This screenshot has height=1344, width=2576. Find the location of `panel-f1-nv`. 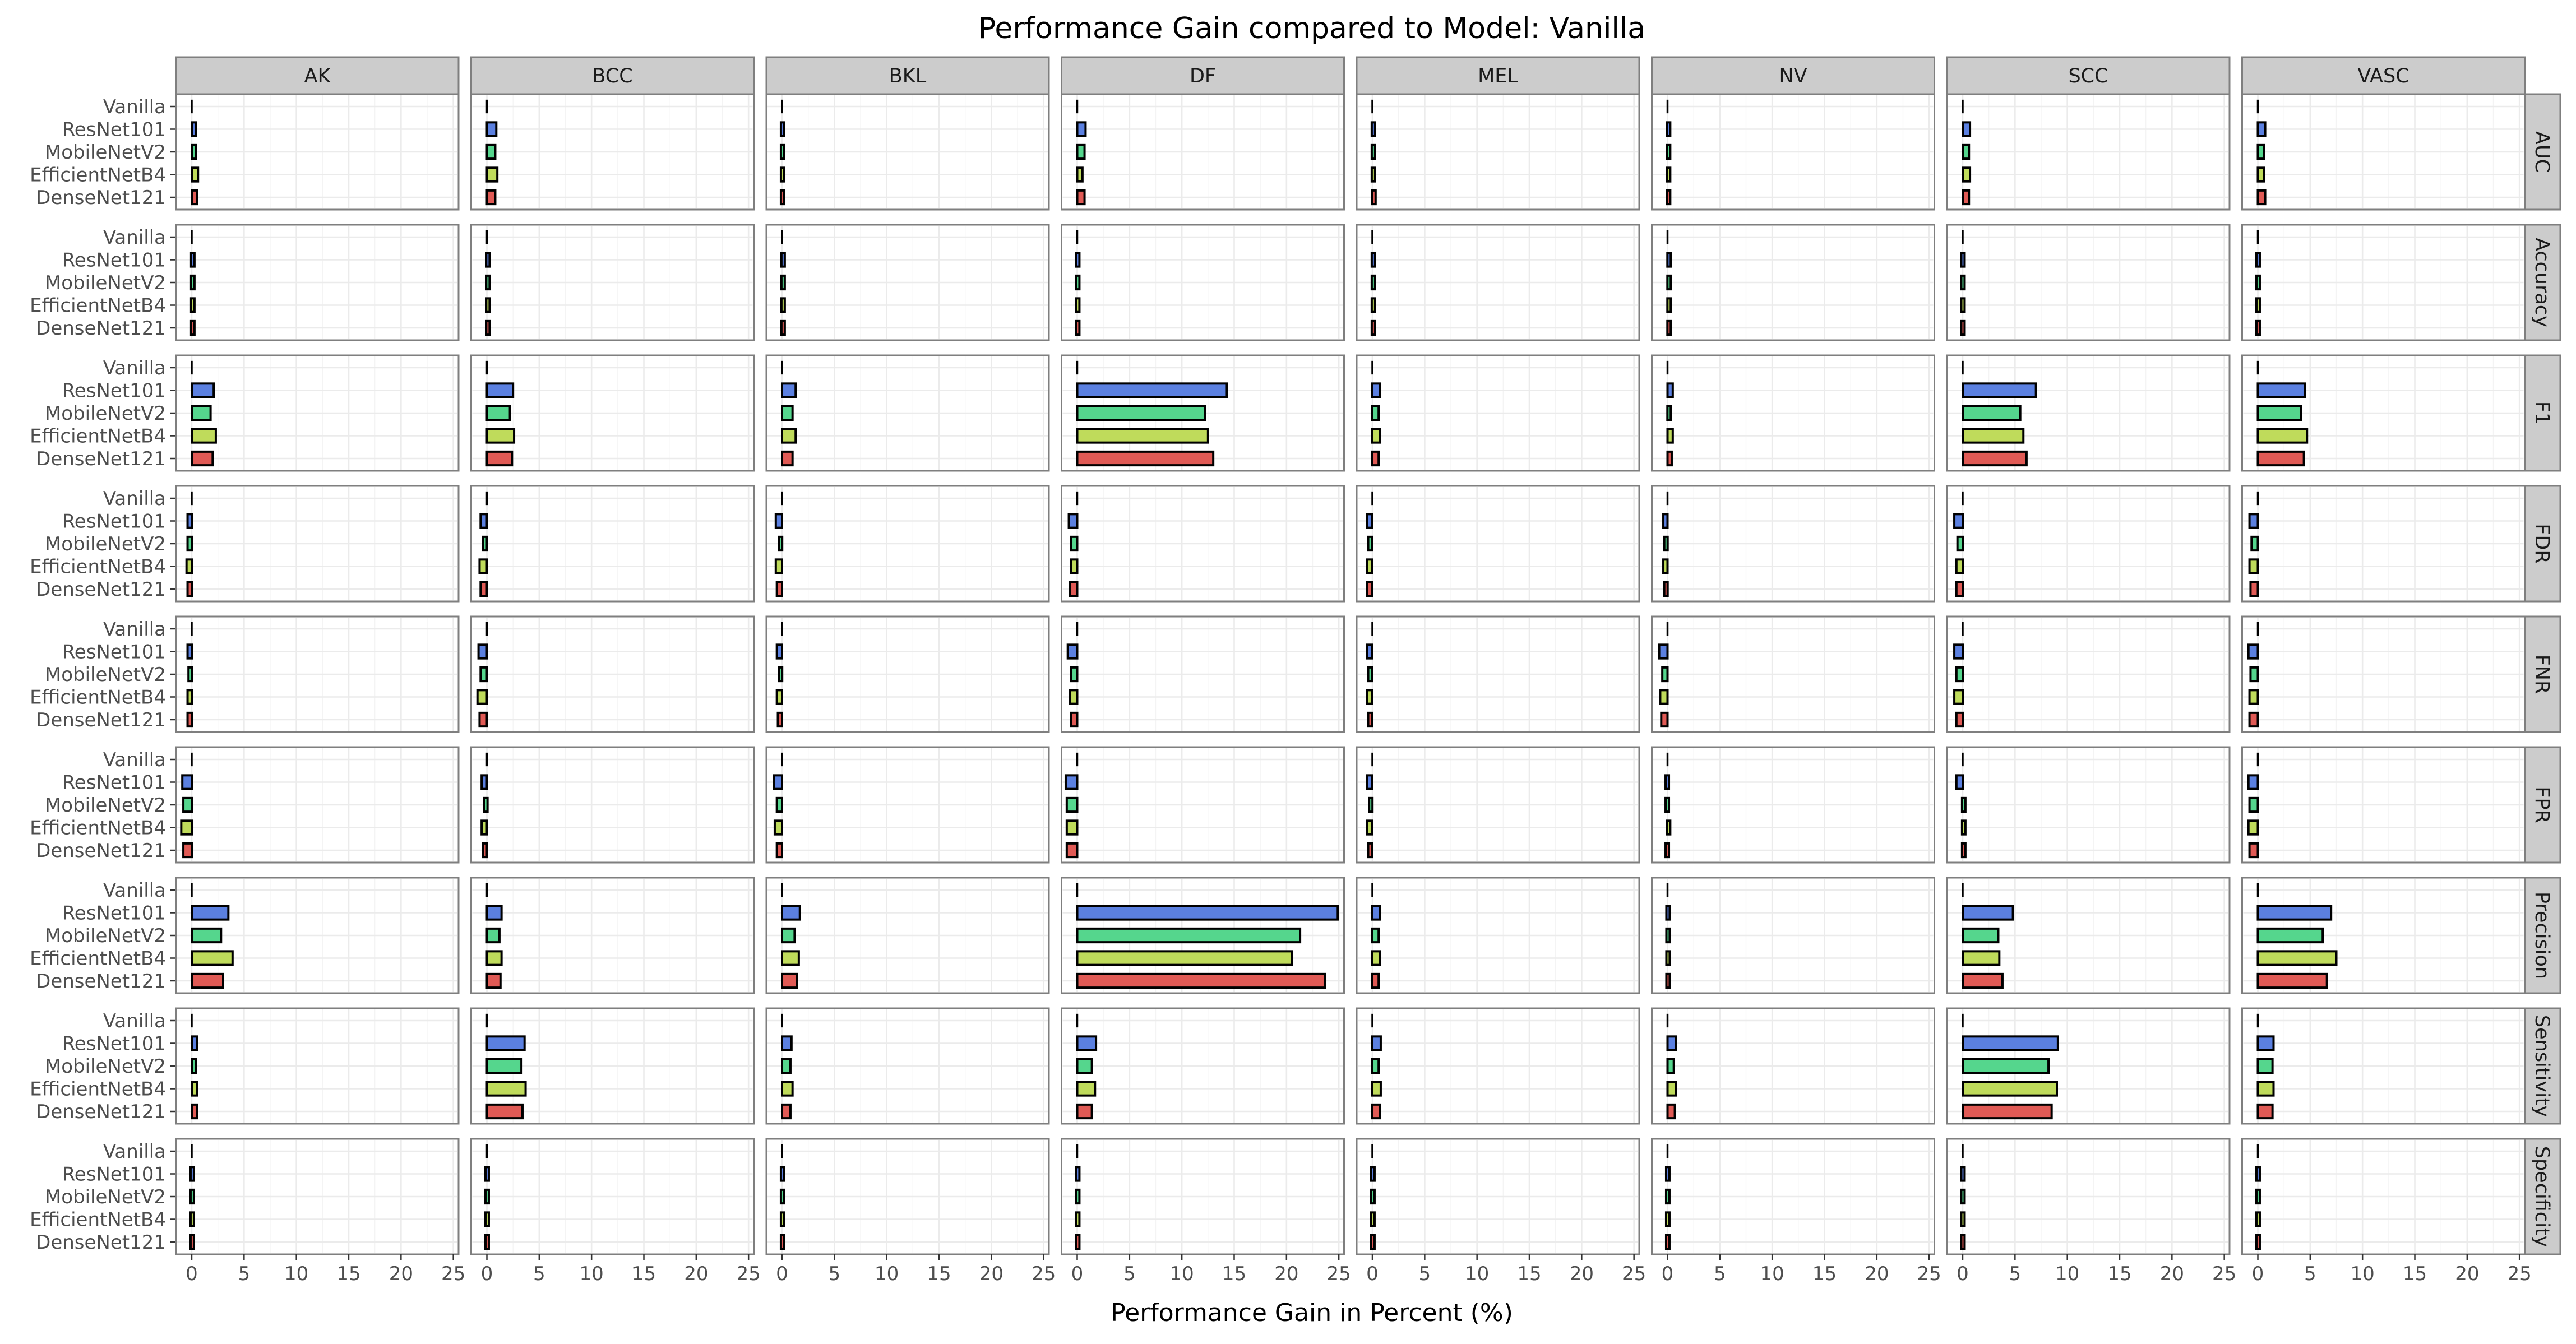

panel-f1-nv is located at coordinates (1793, 413).